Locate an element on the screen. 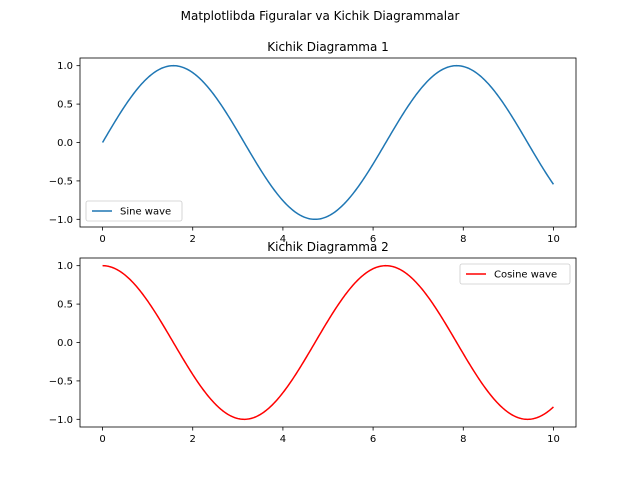 Image resolution: width=640 pixels, height=480 pixels. subplot-2-x-tick-label: 6 is located at coordinates (373, 439).